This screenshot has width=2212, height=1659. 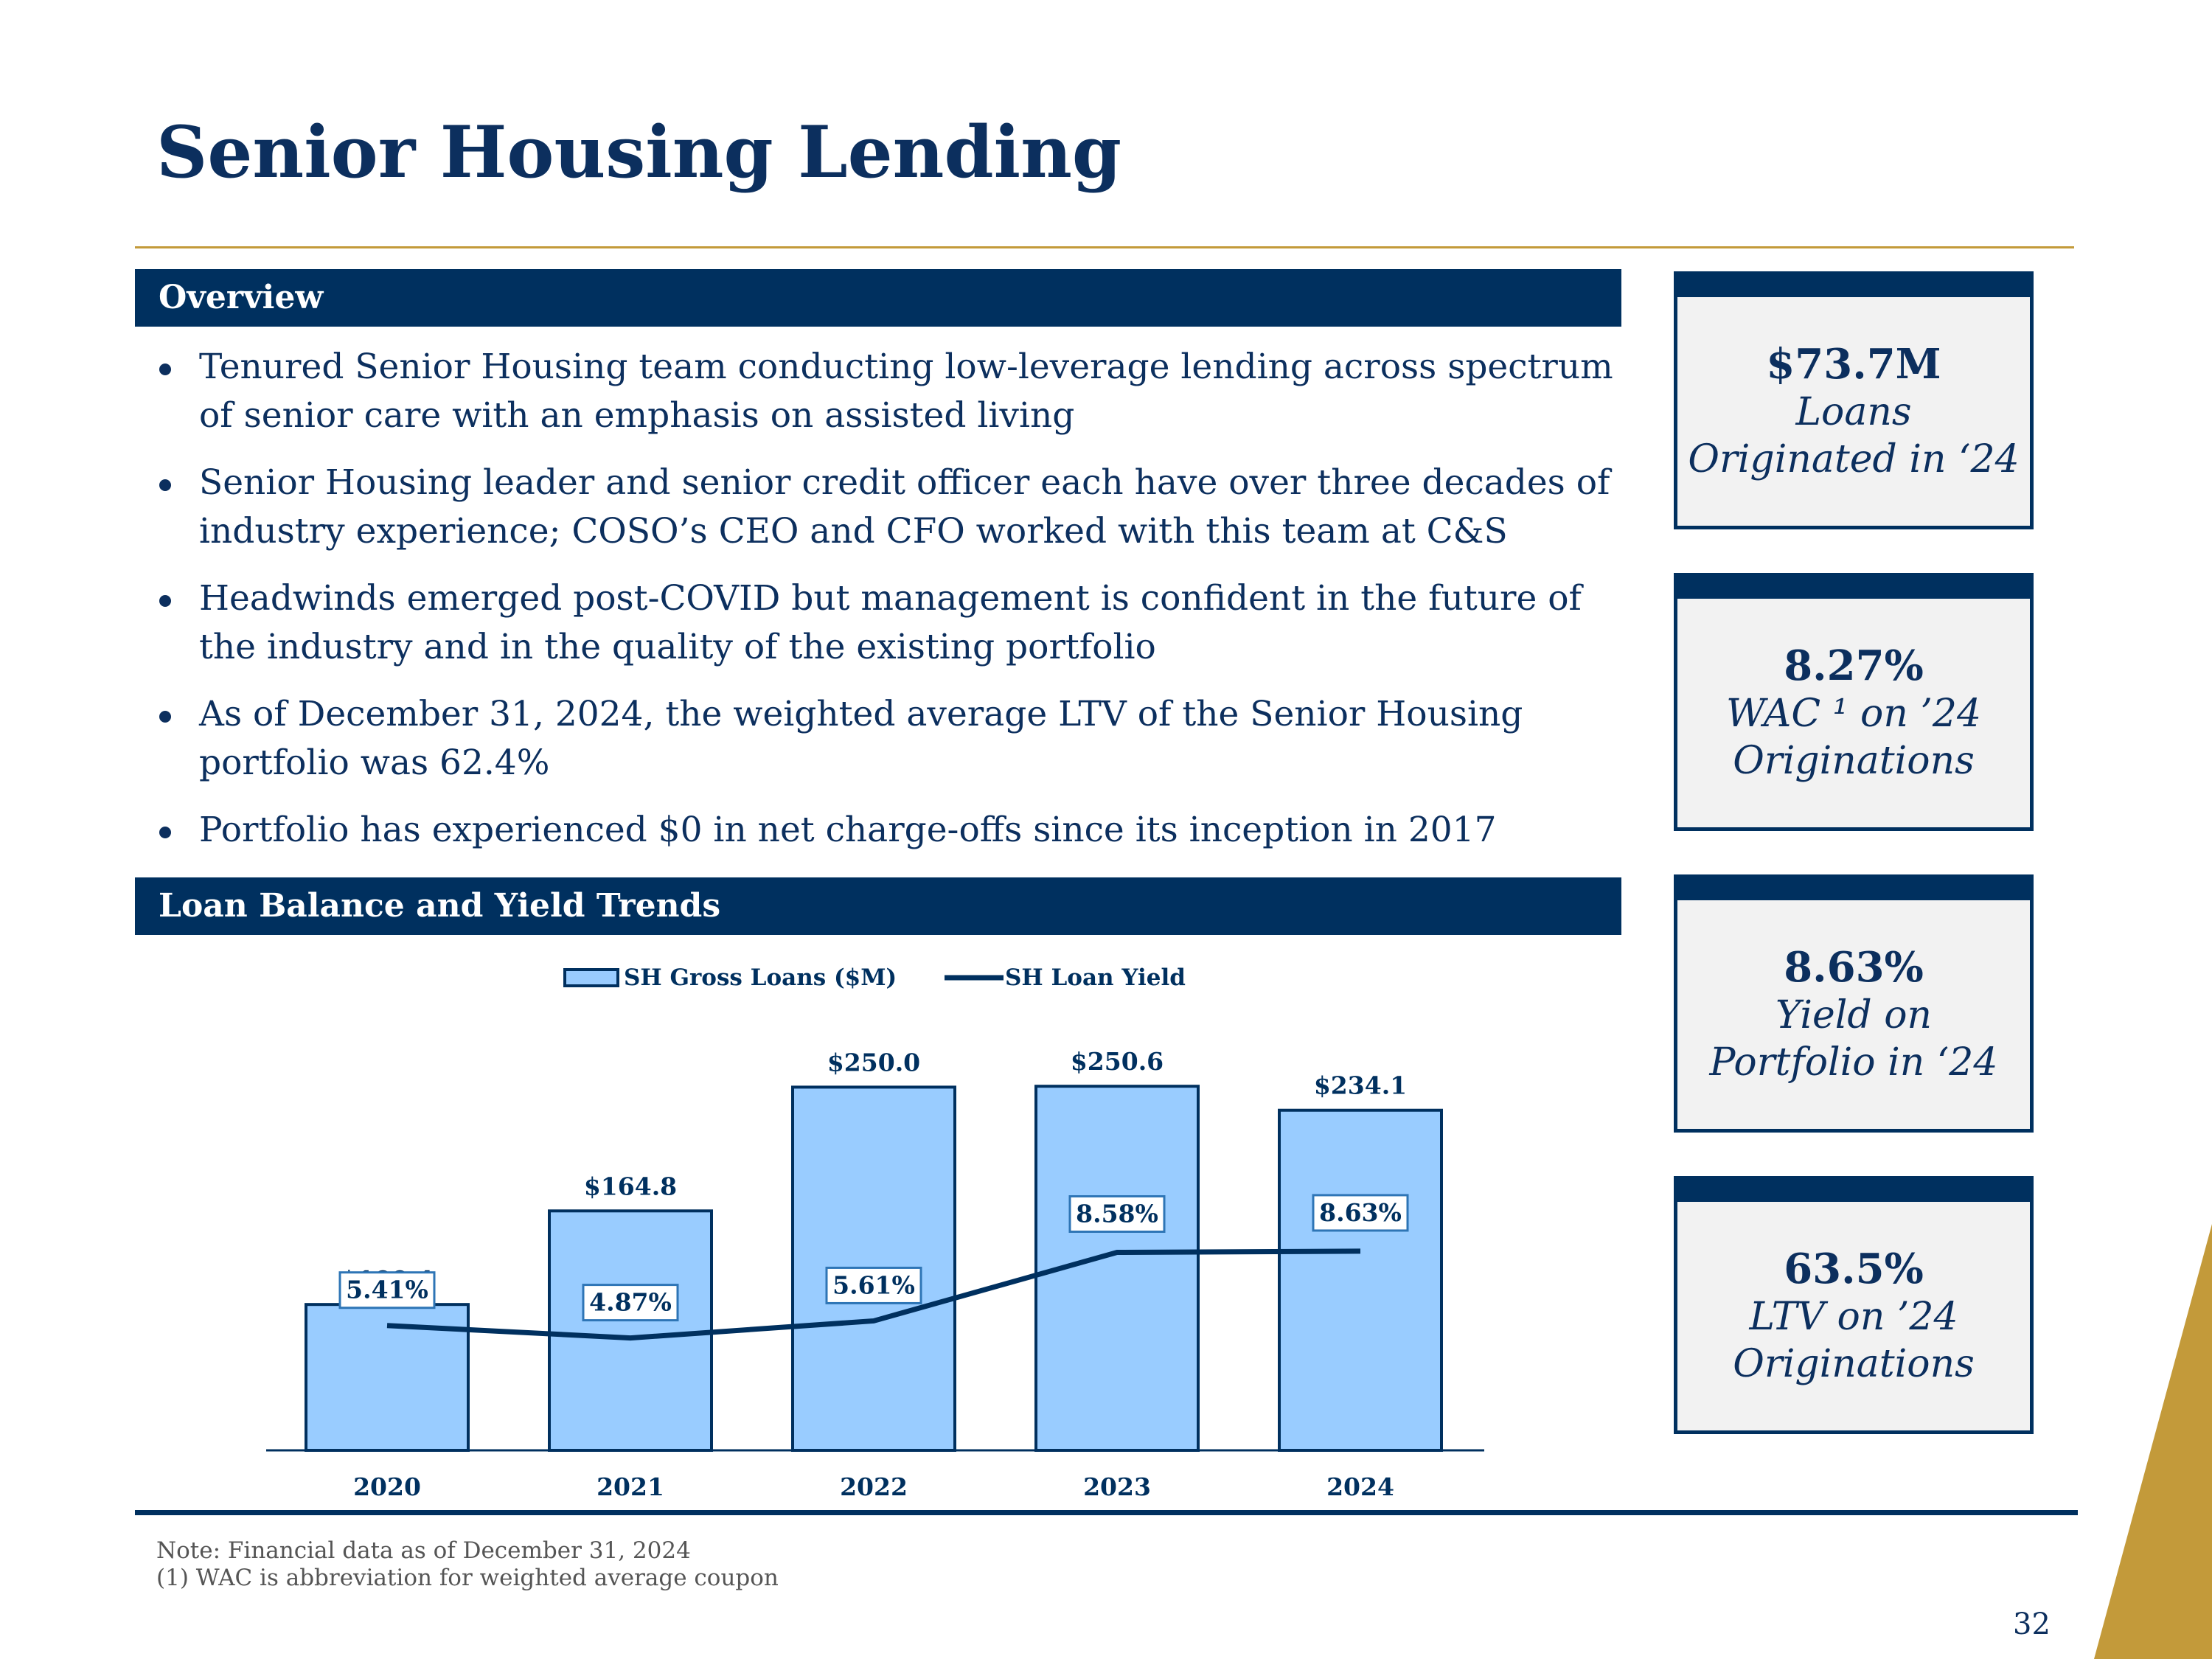 What do you see at coordinates (1360, 1085) in the screenshot?
I see `bar-label-2024: $234.1` at bounding box center [1360, 1085].